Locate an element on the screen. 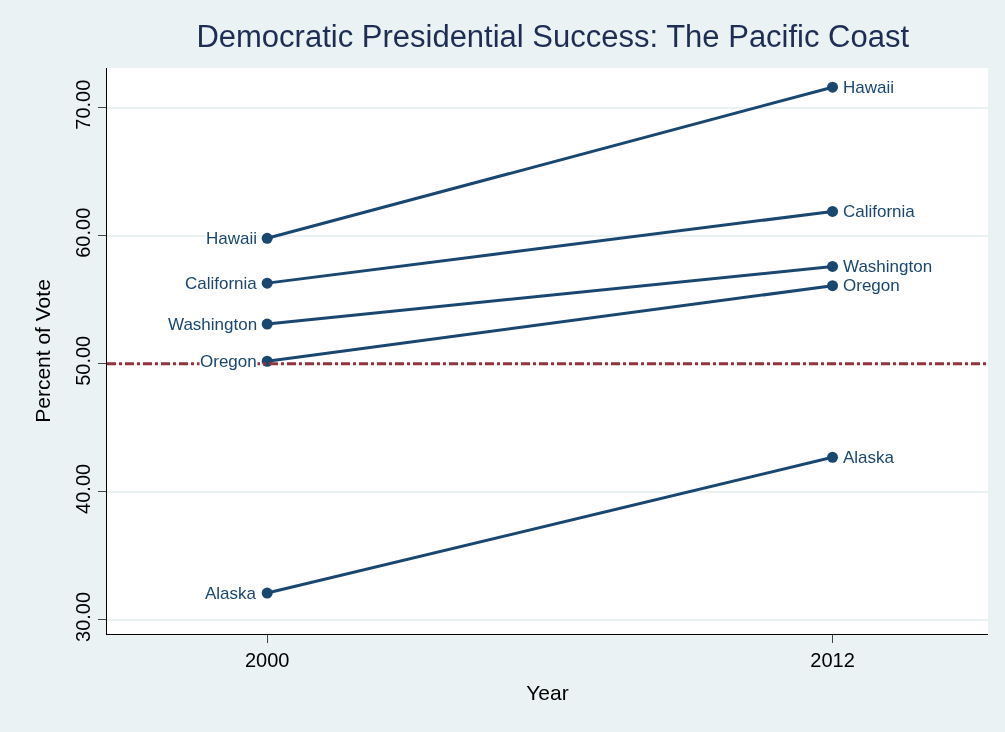 This screenshot has height=732, width=1005. series-label: California is located at coordinates (221, 283).